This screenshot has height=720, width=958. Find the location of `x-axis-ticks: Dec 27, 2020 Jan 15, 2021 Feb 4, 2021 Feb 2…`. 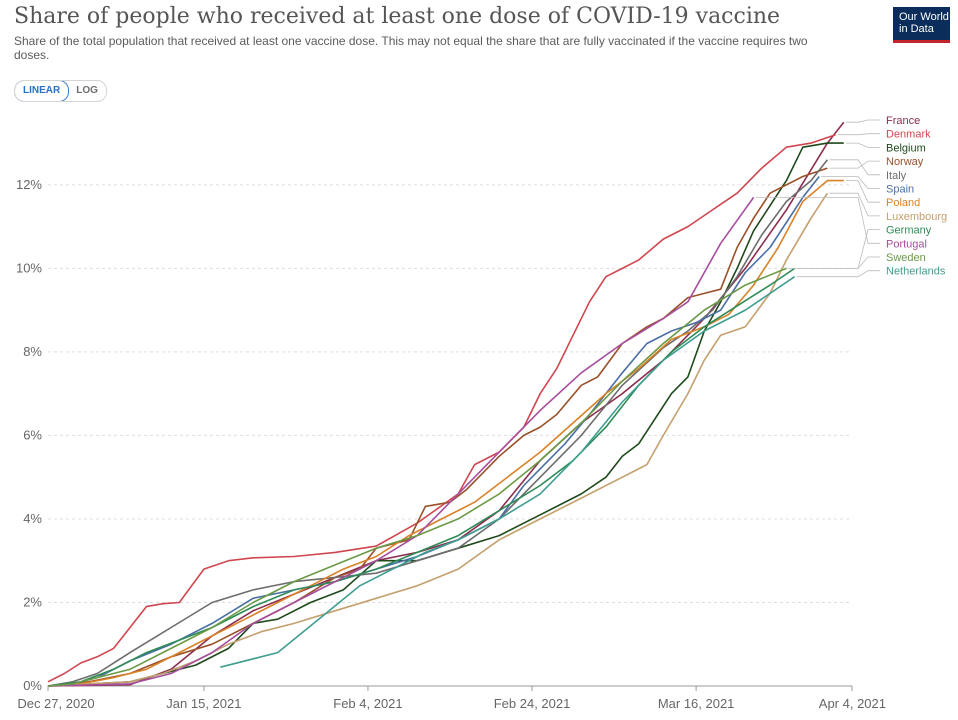

x-axis-ticks: Dec 27, 2020 Jan 15, 2021 Feb 4, 2021 Feb 2… is located at coordinates (451, 698).